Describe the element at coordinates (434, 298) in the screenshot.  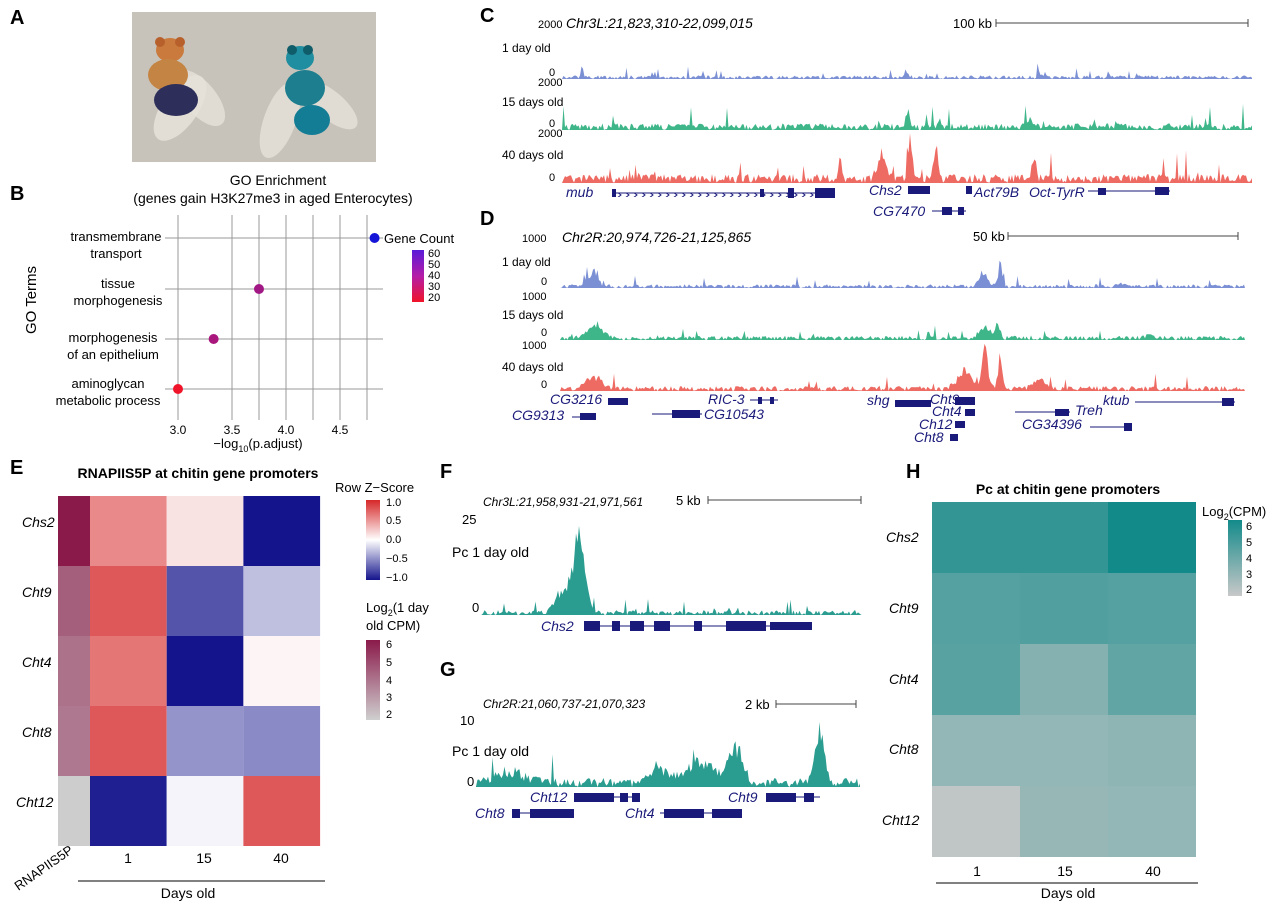
I see `go-legend-tick-4: 20` at that location.